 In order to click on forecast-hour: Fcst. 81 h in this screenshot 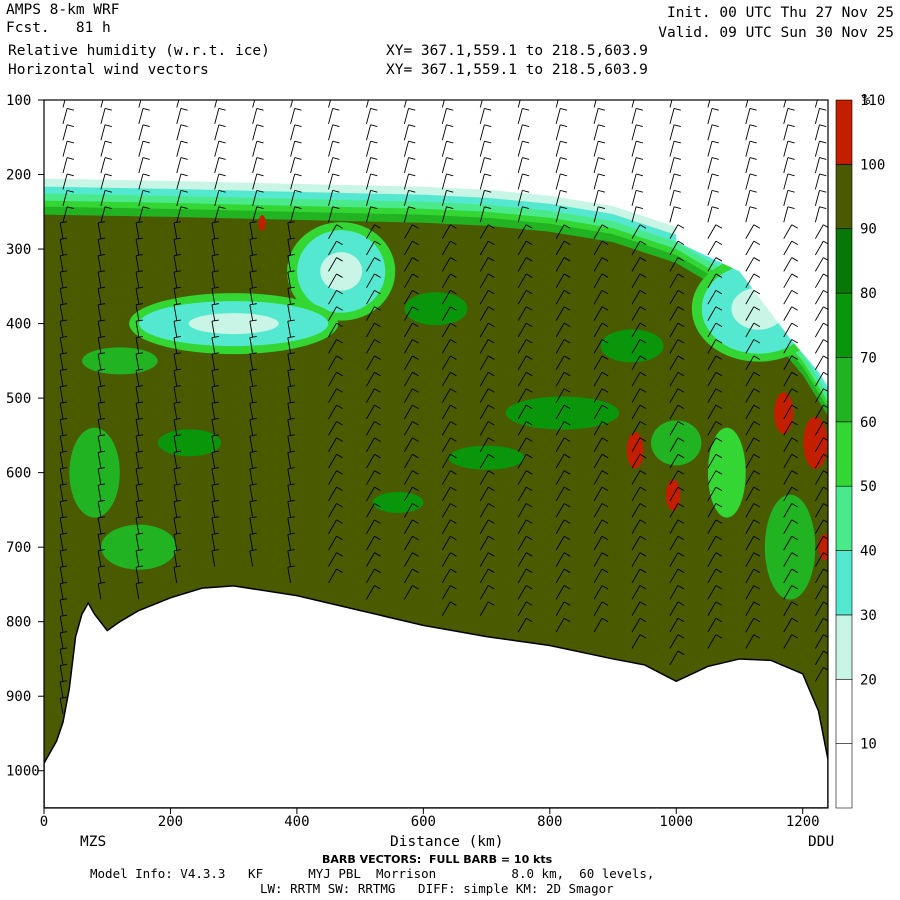, I will do `click(58, 28)`.